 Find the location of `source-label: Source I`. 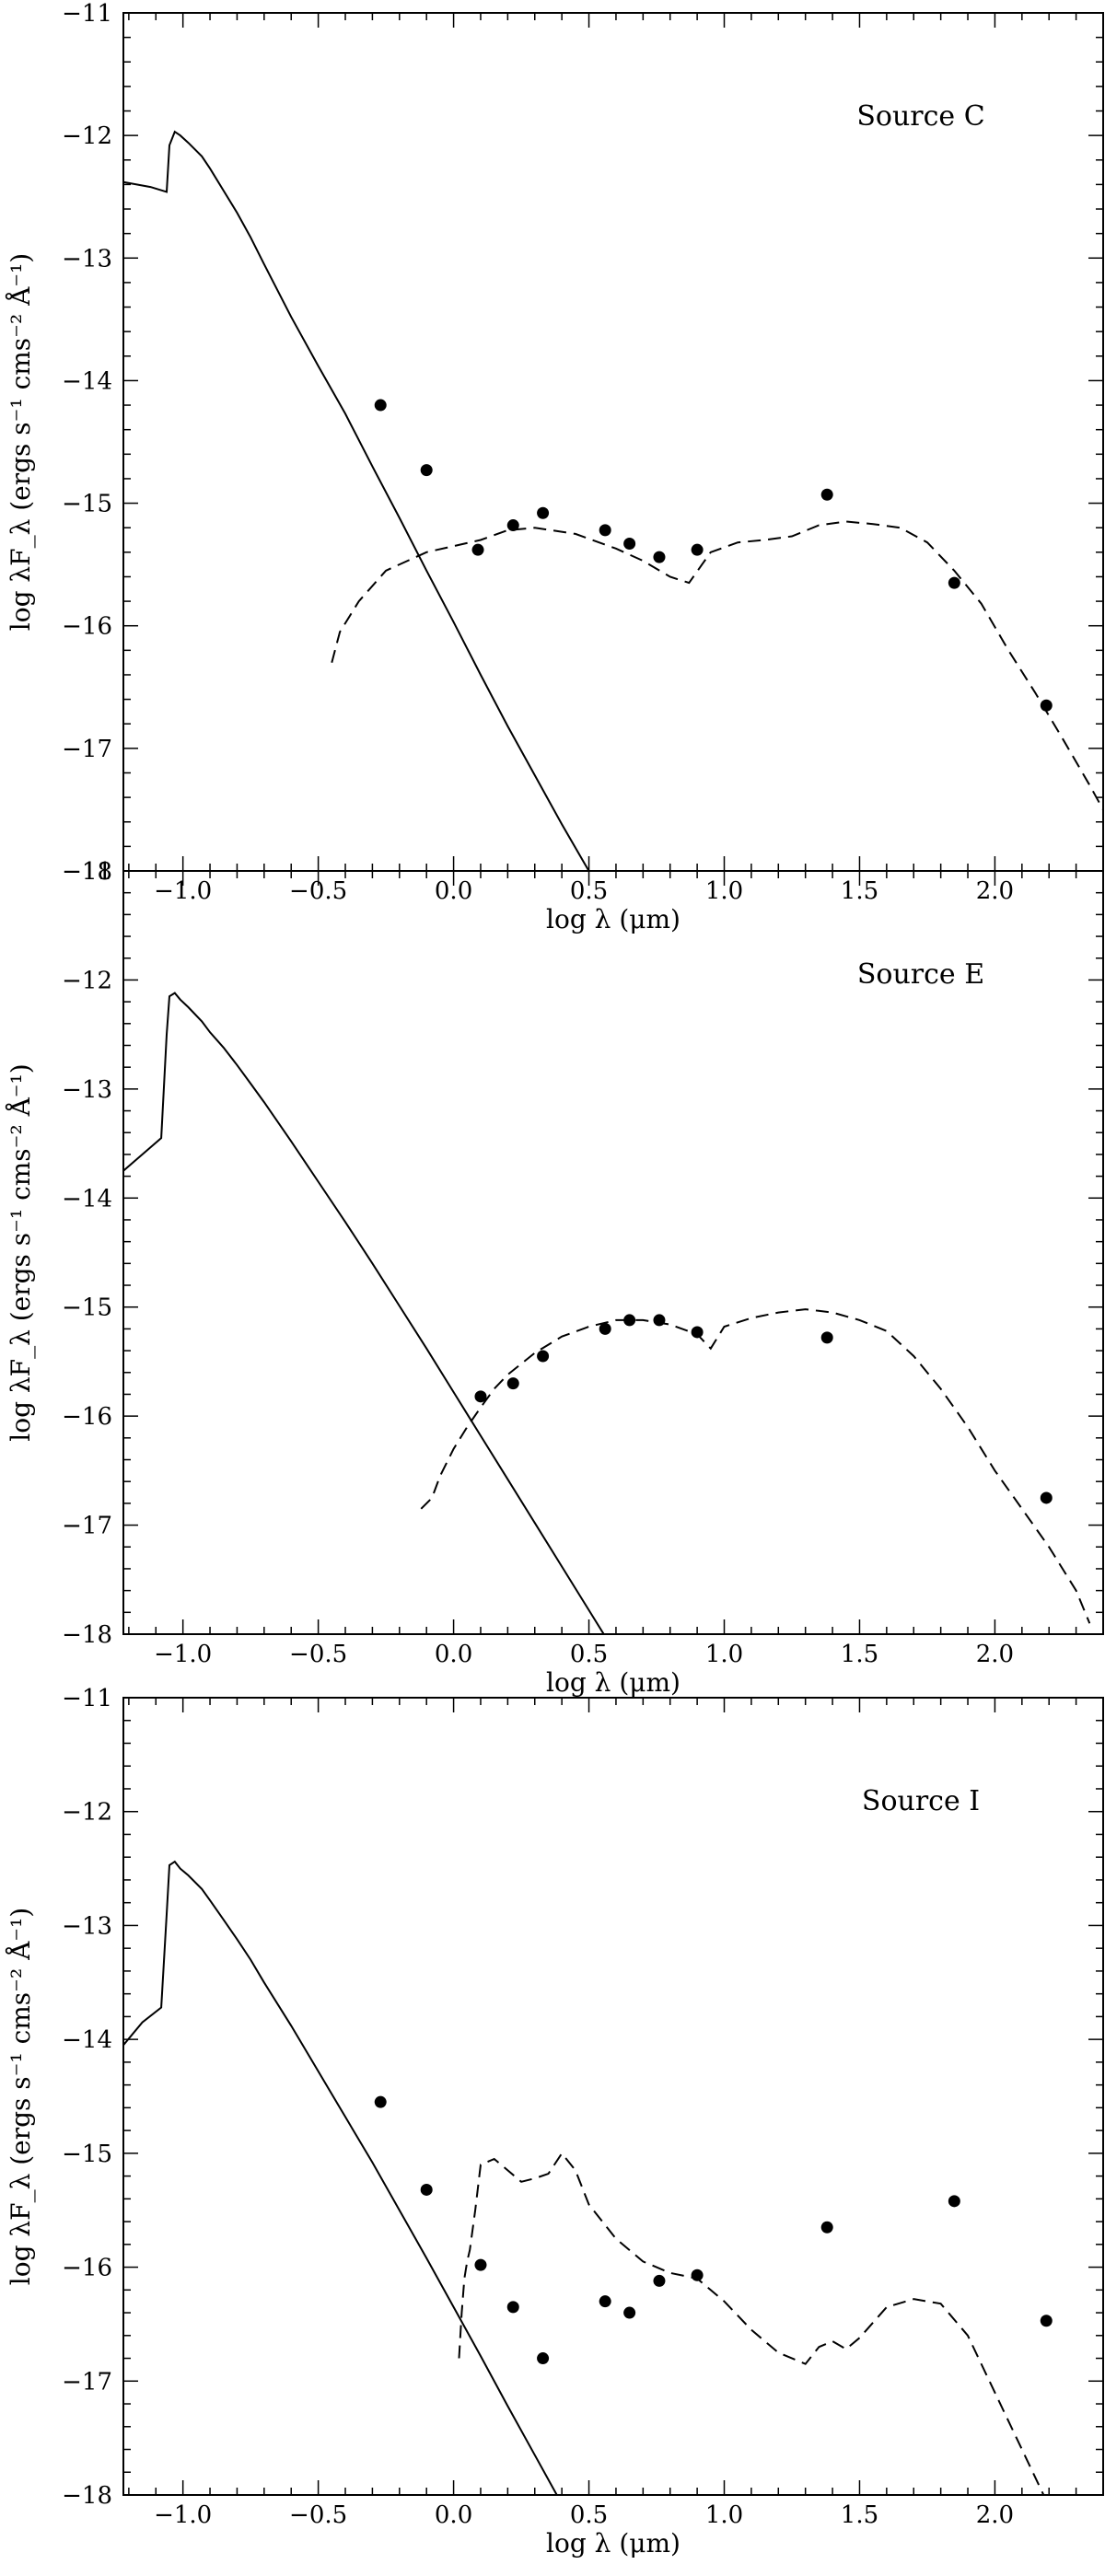

source-label: Source I is located at coordinates (921, 1801).